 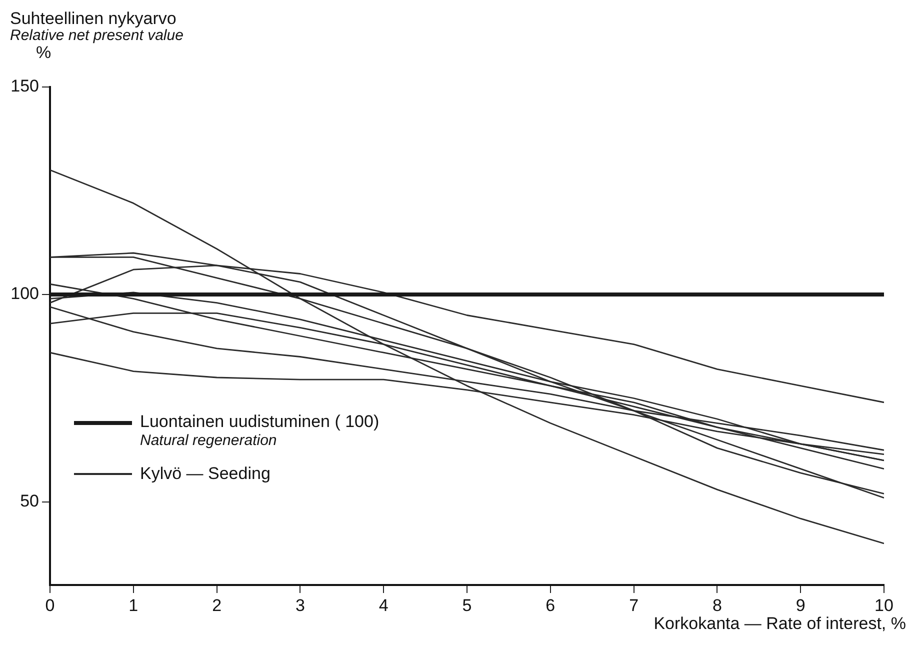 I want to click on y-tick-label: 100, so click(x=24, y=294).